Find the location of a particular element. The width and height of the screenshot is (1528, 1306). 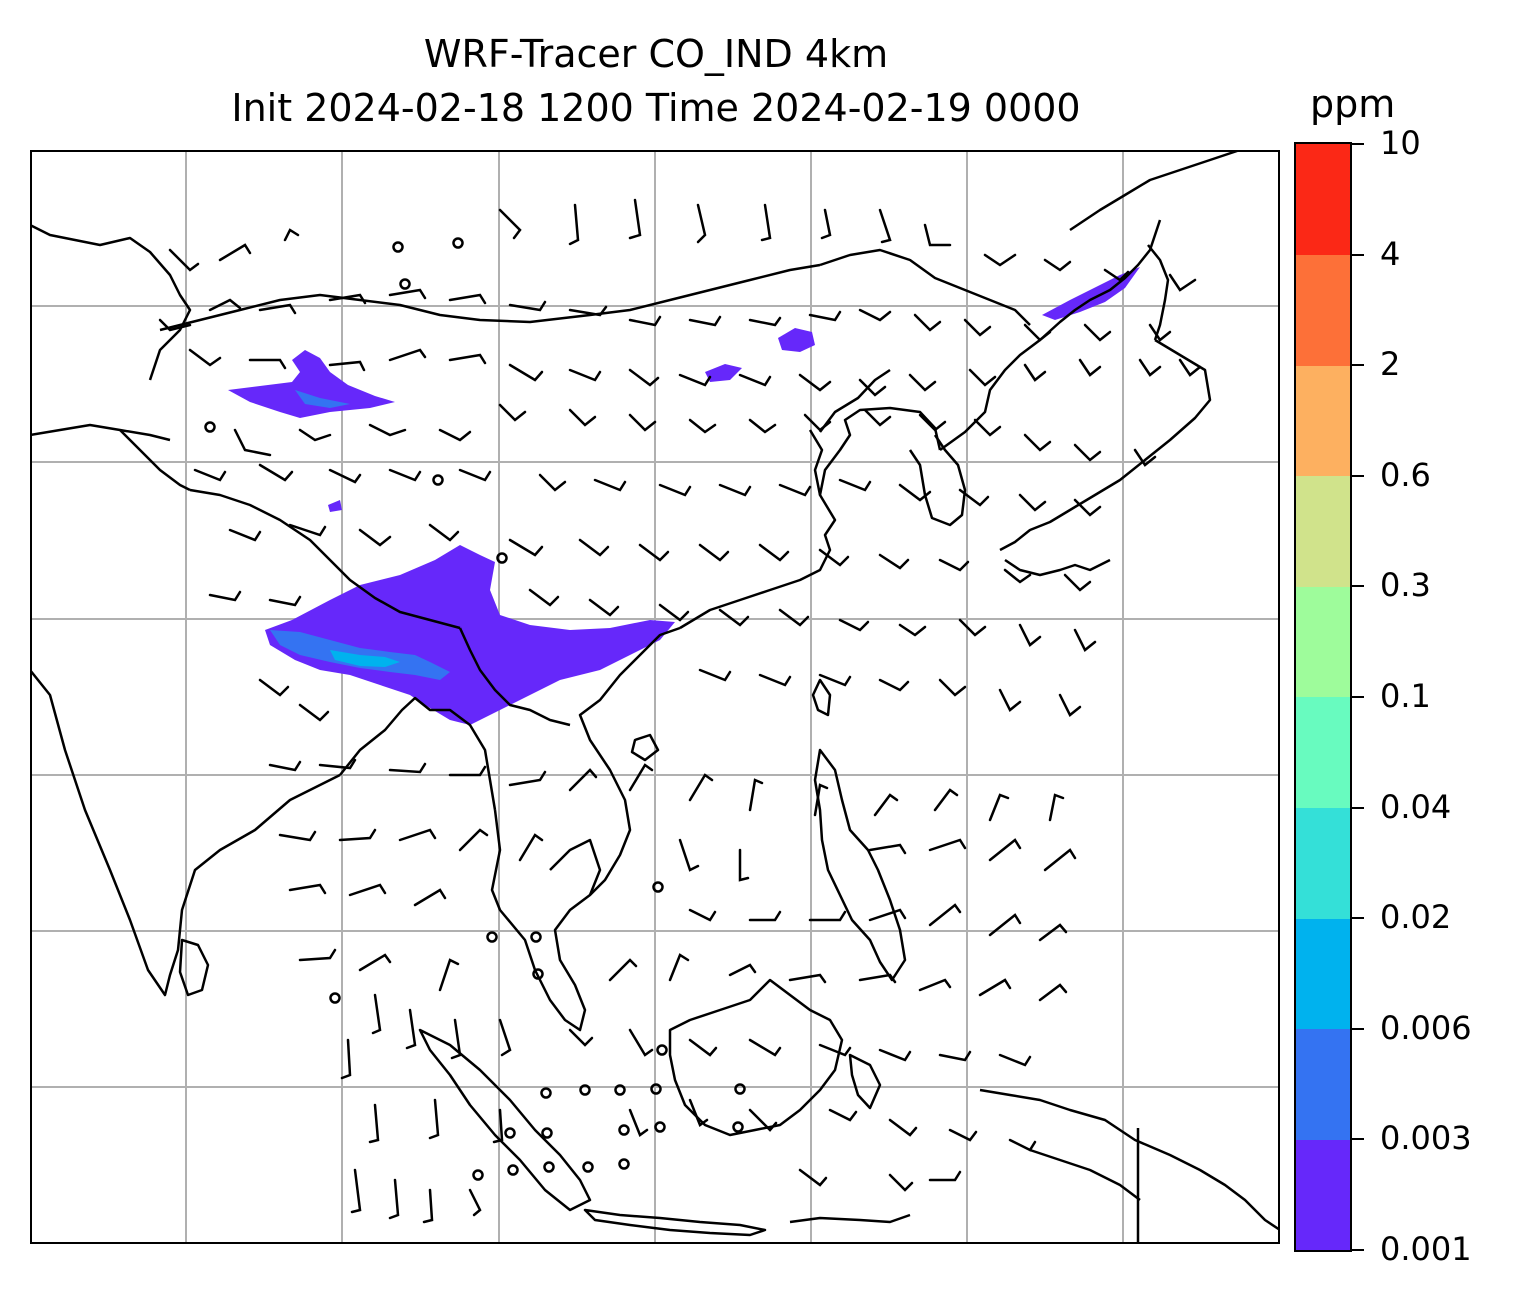

coast-bohai is located at coordinates (855, 400).